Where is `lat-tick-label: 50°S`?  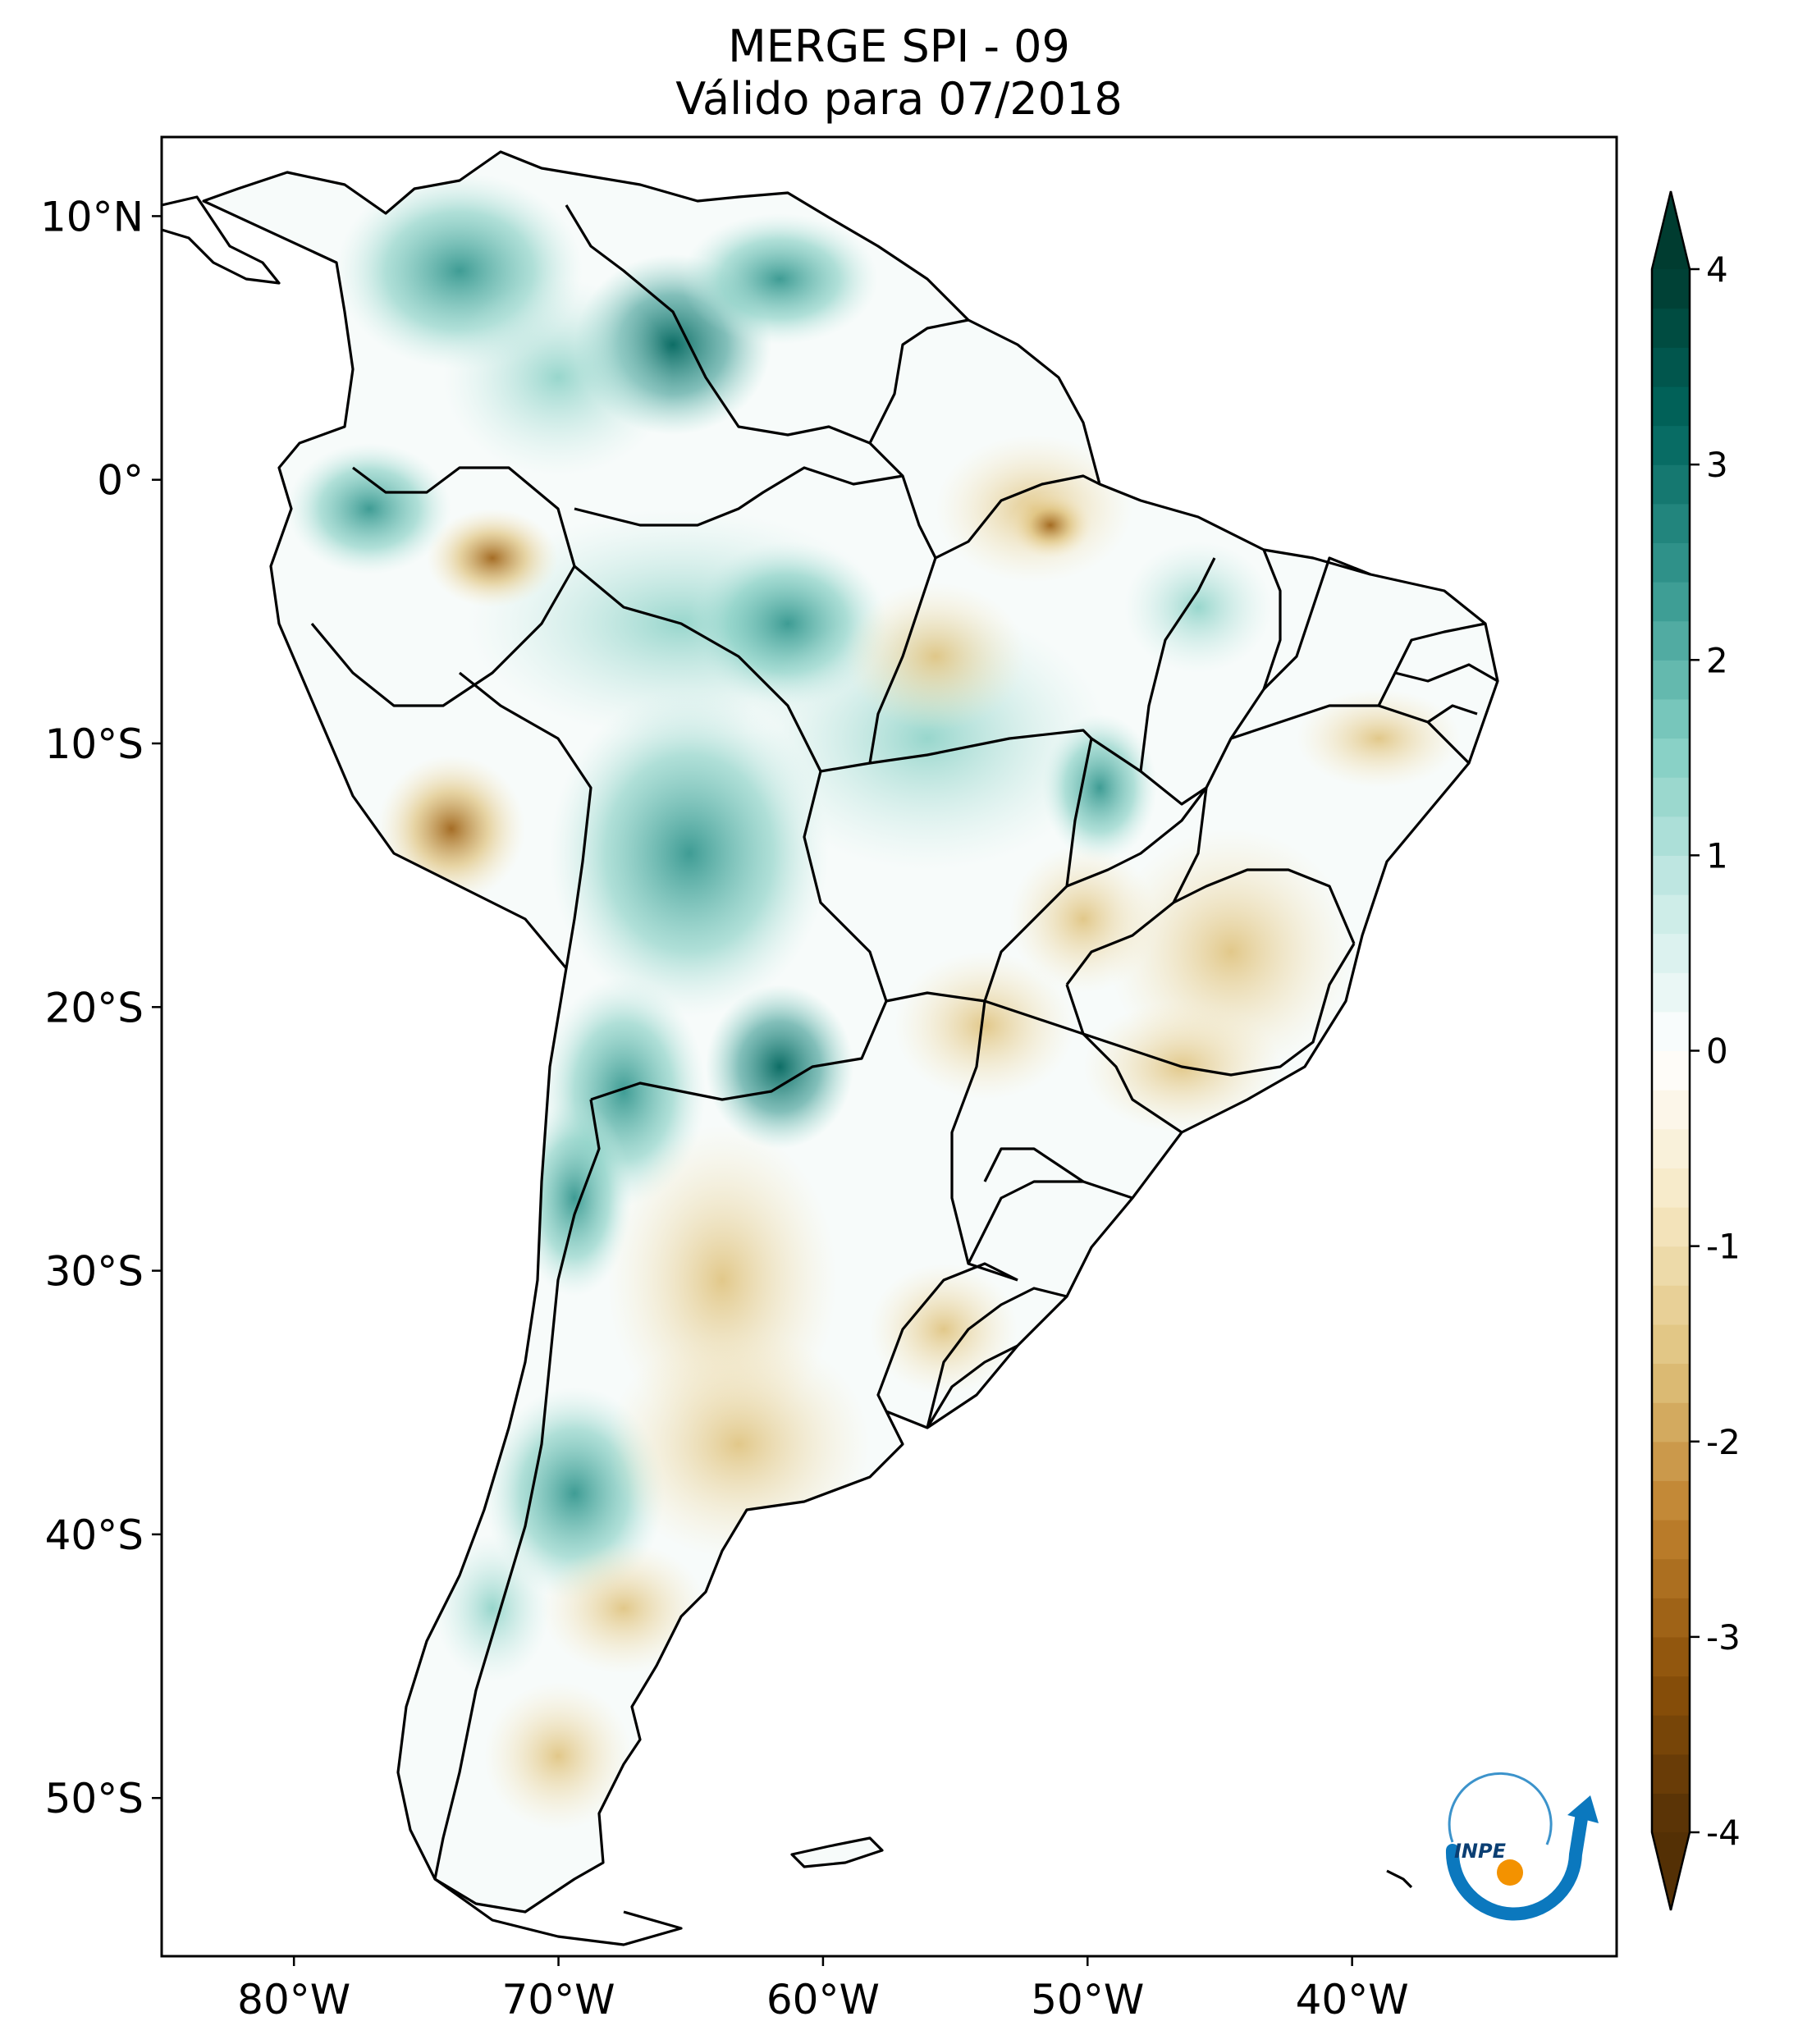 lat-tick-label: 50°S is located at coordinates (94, 1798).